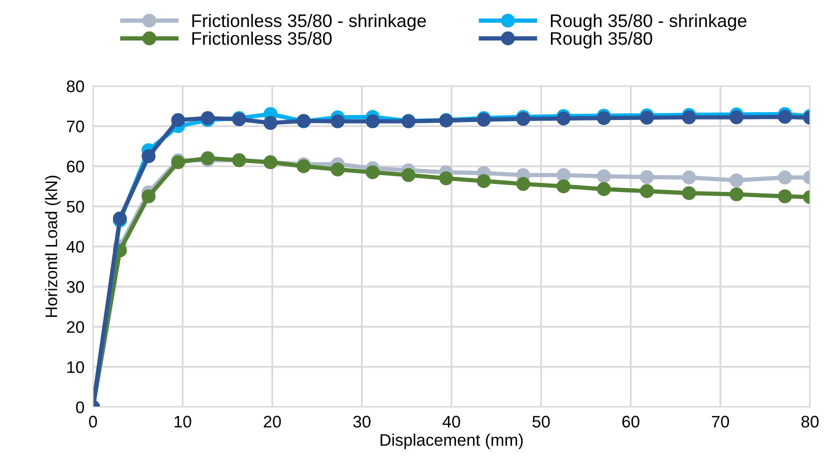 The height and width of the screenshot is (475, 836). Describe the element at coordinates (720, 422) in the screenshot. I see `x-tick-label: 70` at that location.